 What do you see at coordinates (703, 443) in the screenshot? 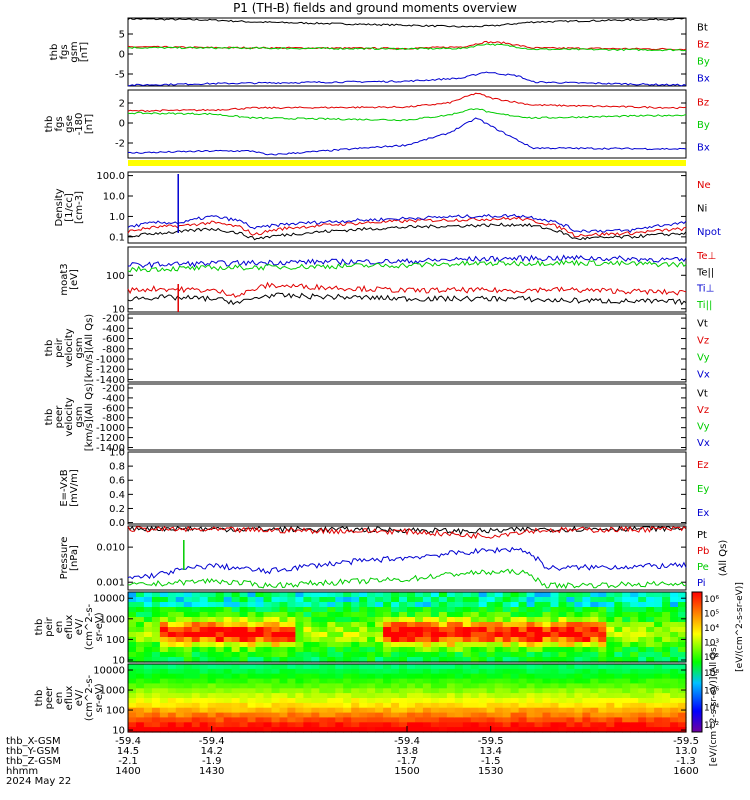
I see `peer_velocity-legend-Vx: Vx` at bounding box center [703, 443].